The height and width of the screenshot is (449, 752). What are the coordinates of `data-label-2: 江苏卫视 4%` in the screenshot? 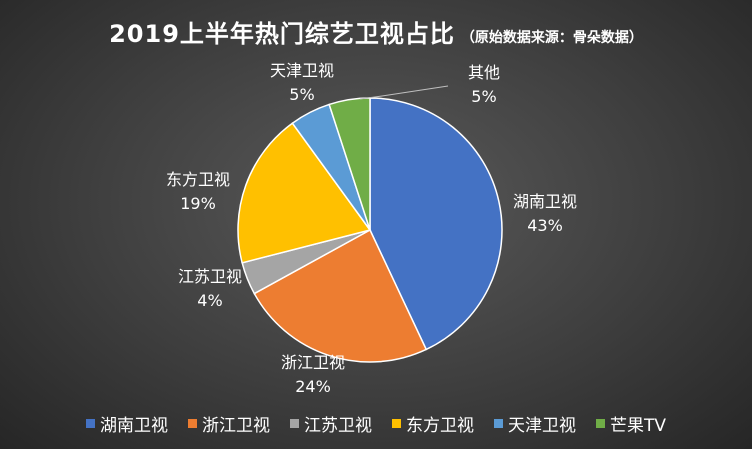 It's located at (210, 288).